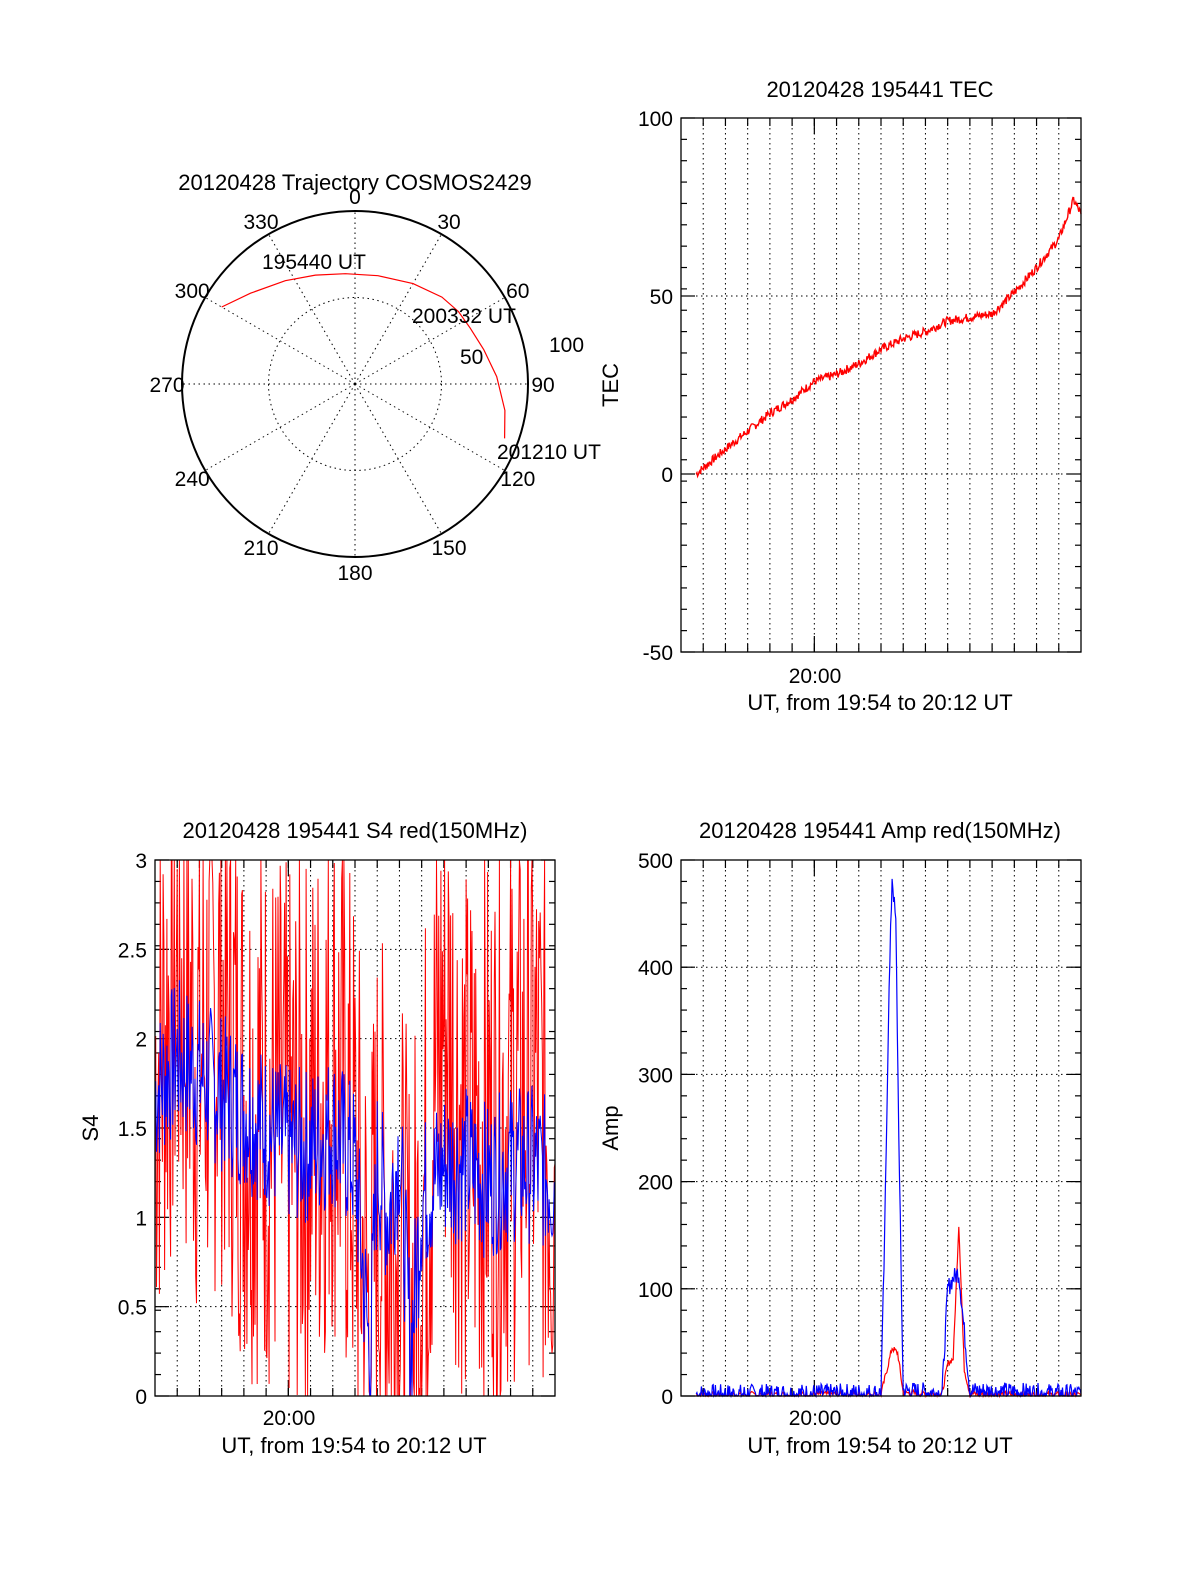  I want to click on tec-plot-frame, so click(881, 385).